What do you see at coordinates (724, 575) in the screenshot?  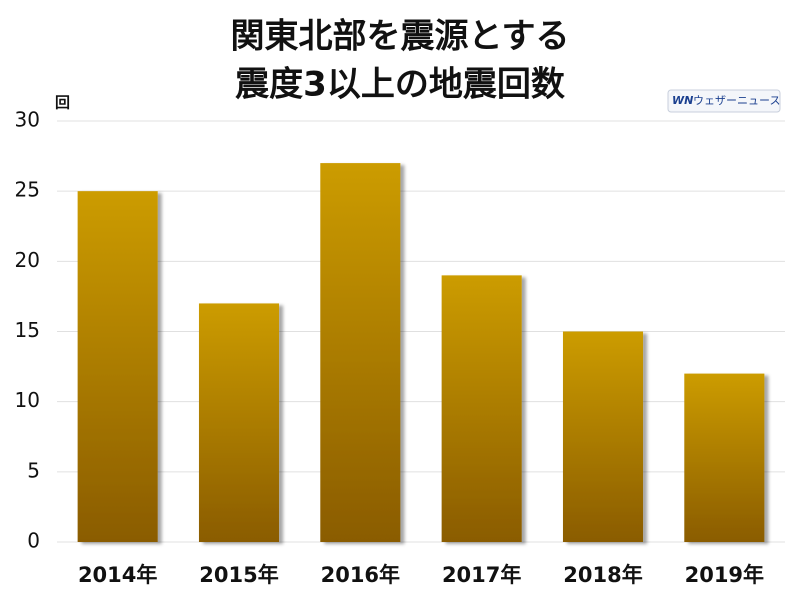 I see `x-tick-label: 2019年` at bounding box center [724, 575].